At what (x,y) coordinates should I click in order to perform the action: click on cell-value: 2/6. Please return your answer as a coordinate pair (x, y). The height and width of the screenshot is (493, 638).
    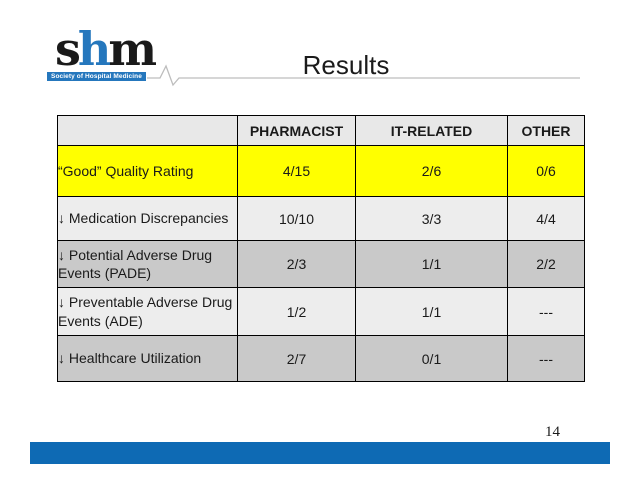
    Looking at the image, I should click on (431, 171).